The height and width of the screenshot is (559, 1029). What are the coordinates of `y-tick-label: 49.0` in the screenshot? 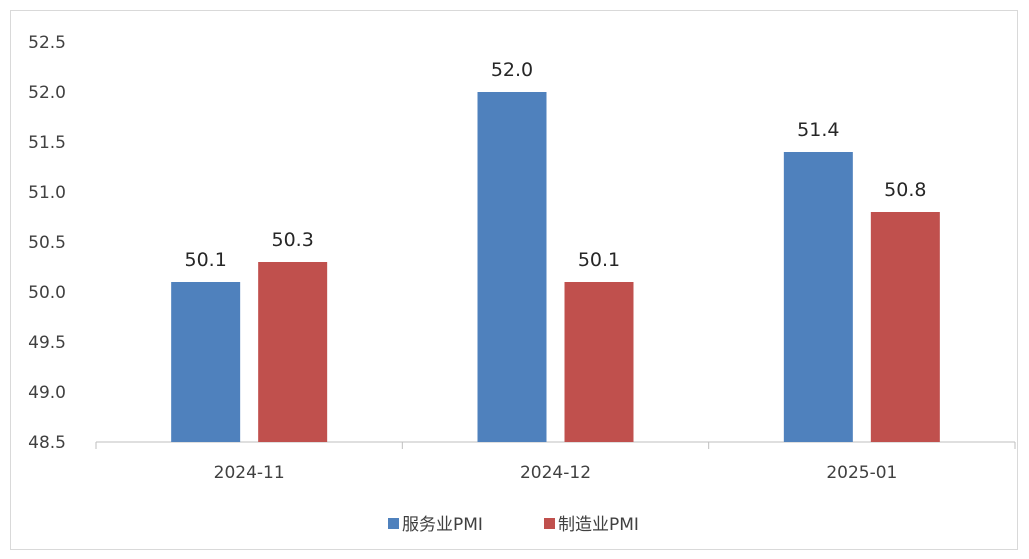 It's located at (47, 393).